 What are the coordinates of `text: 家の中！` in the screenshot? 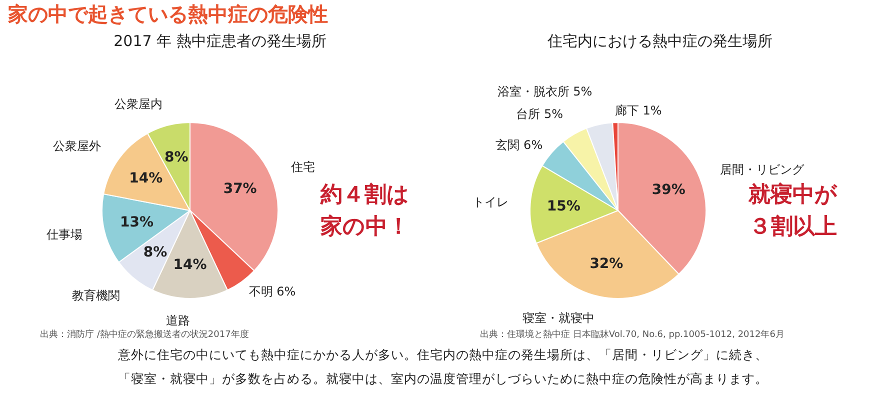 It's located at (365, 227).